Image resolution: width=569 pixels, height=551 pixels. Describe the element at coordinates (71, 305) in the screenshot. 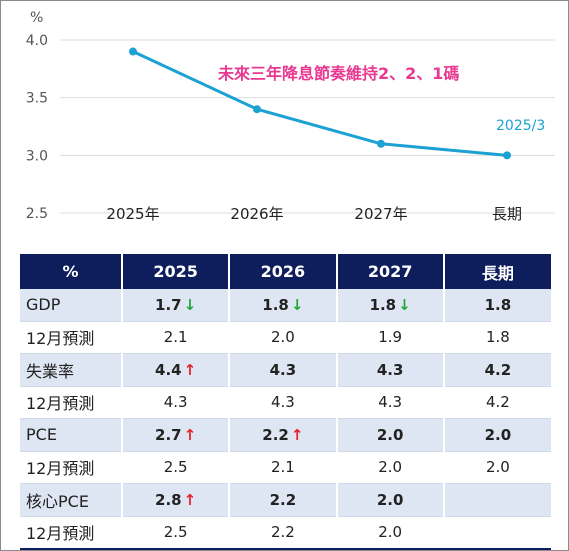

I see `row-label: GDP` at that location.